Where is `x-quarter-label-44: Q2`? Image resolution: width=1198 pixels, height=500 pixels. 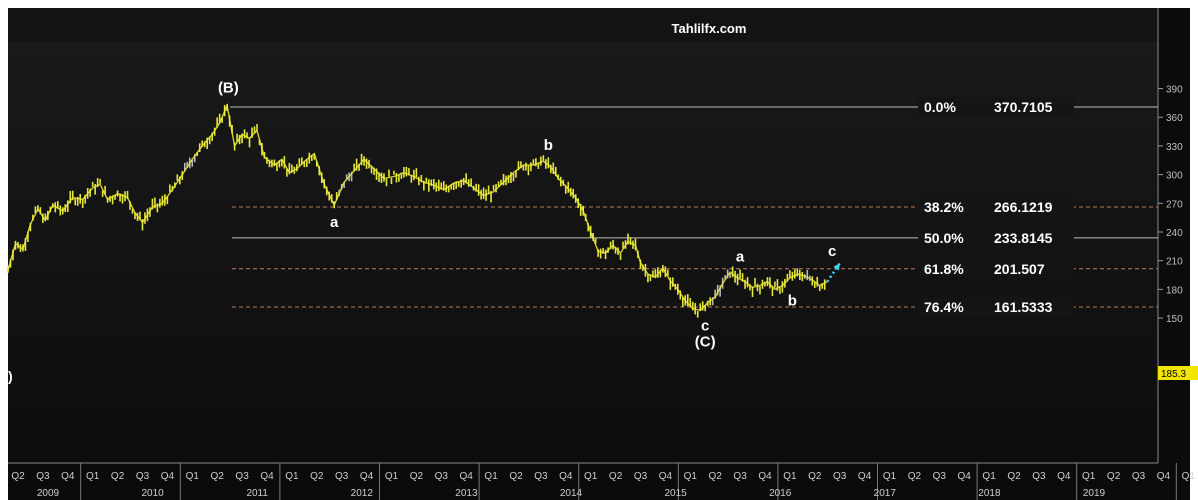
x-quarter-label-44: Q2 is located at coordinates (1114, 476).